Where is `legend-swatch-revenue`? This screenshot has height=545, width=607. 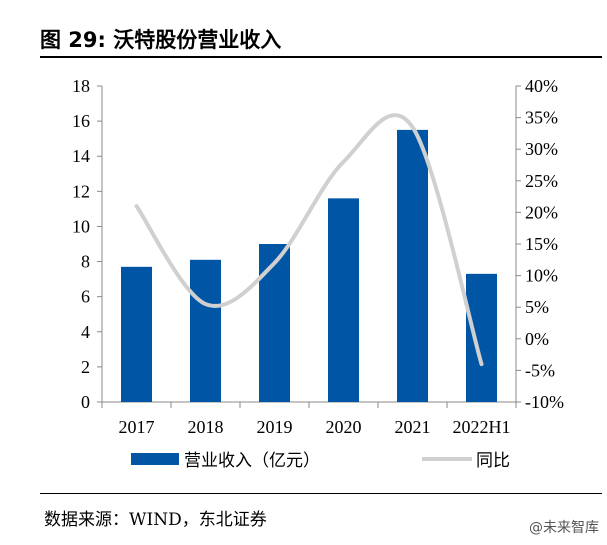 legend-swatch-revenue is located at coordinates (155, 459).